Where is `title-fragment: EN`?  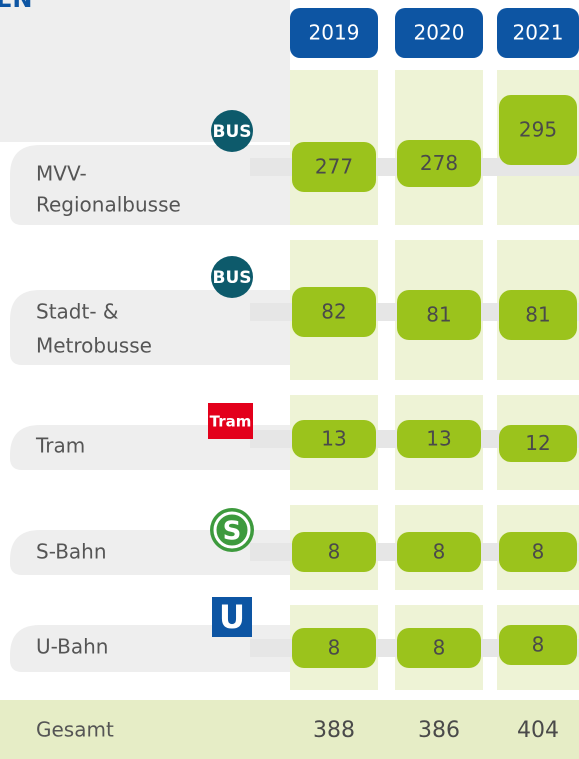 title-fragment: EN is located at coordinates (16, 6).